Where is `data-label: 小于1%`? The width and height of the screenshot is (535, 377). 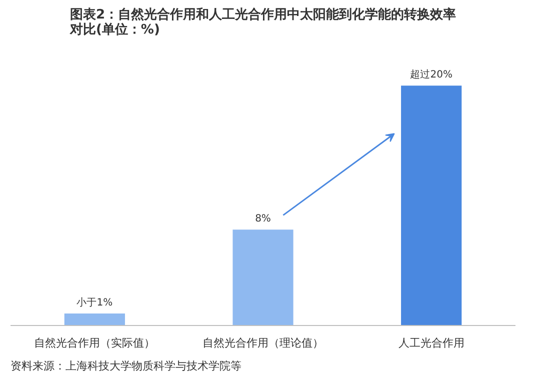
data-label: 小于1% is located at coordinates (94, 302).